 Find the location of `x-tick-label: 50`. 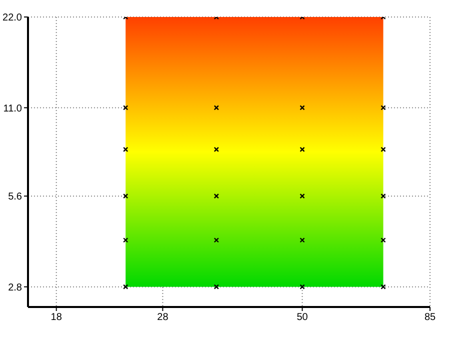

x-tick-label: 50 is located at coordinates (302, 318).